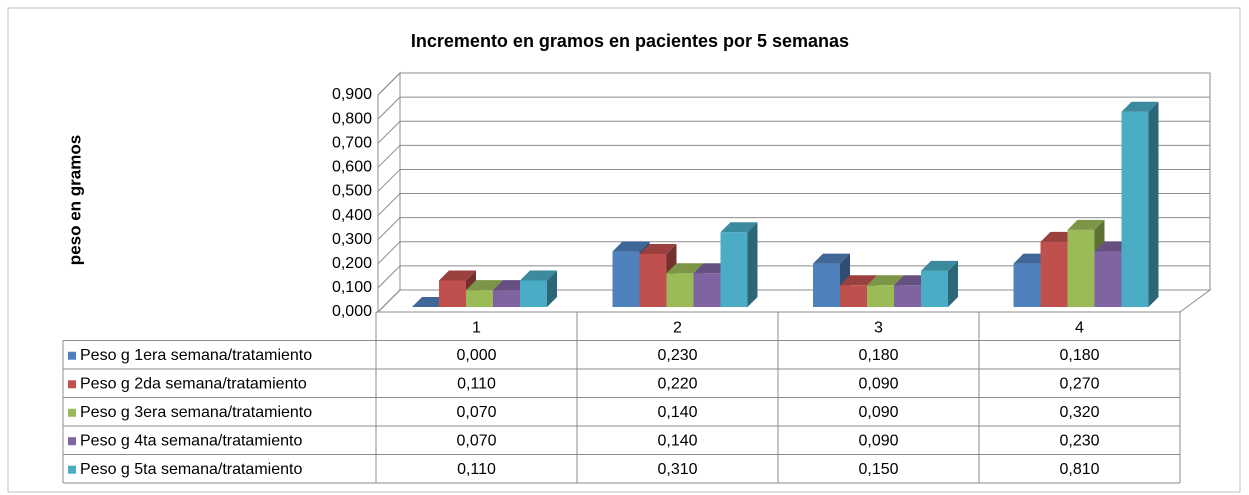 The image size is (1249, 495). What do you see at coordinates (352, 142) in the screenshot?
I see `y-tick-label: 0,700` at bounding box center [352, 142].